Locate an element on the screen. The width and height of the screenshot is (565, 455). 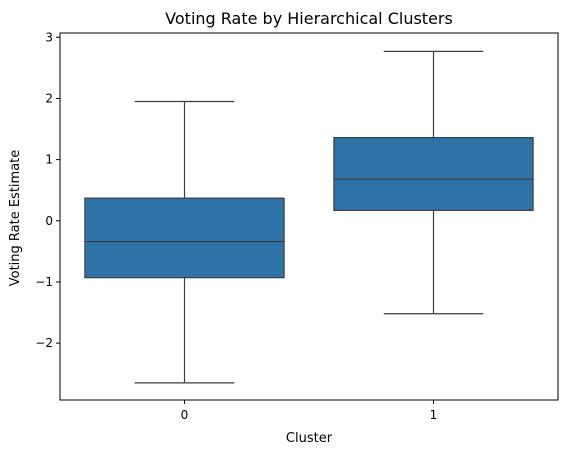
x-tick-label: 0 is located at coordinates (185, 415).